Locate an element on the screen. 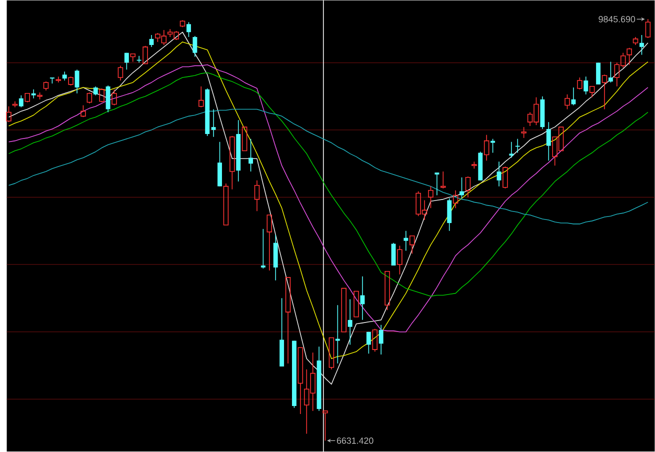  annotation: 6631.420 is located at coordinates (355, 441).